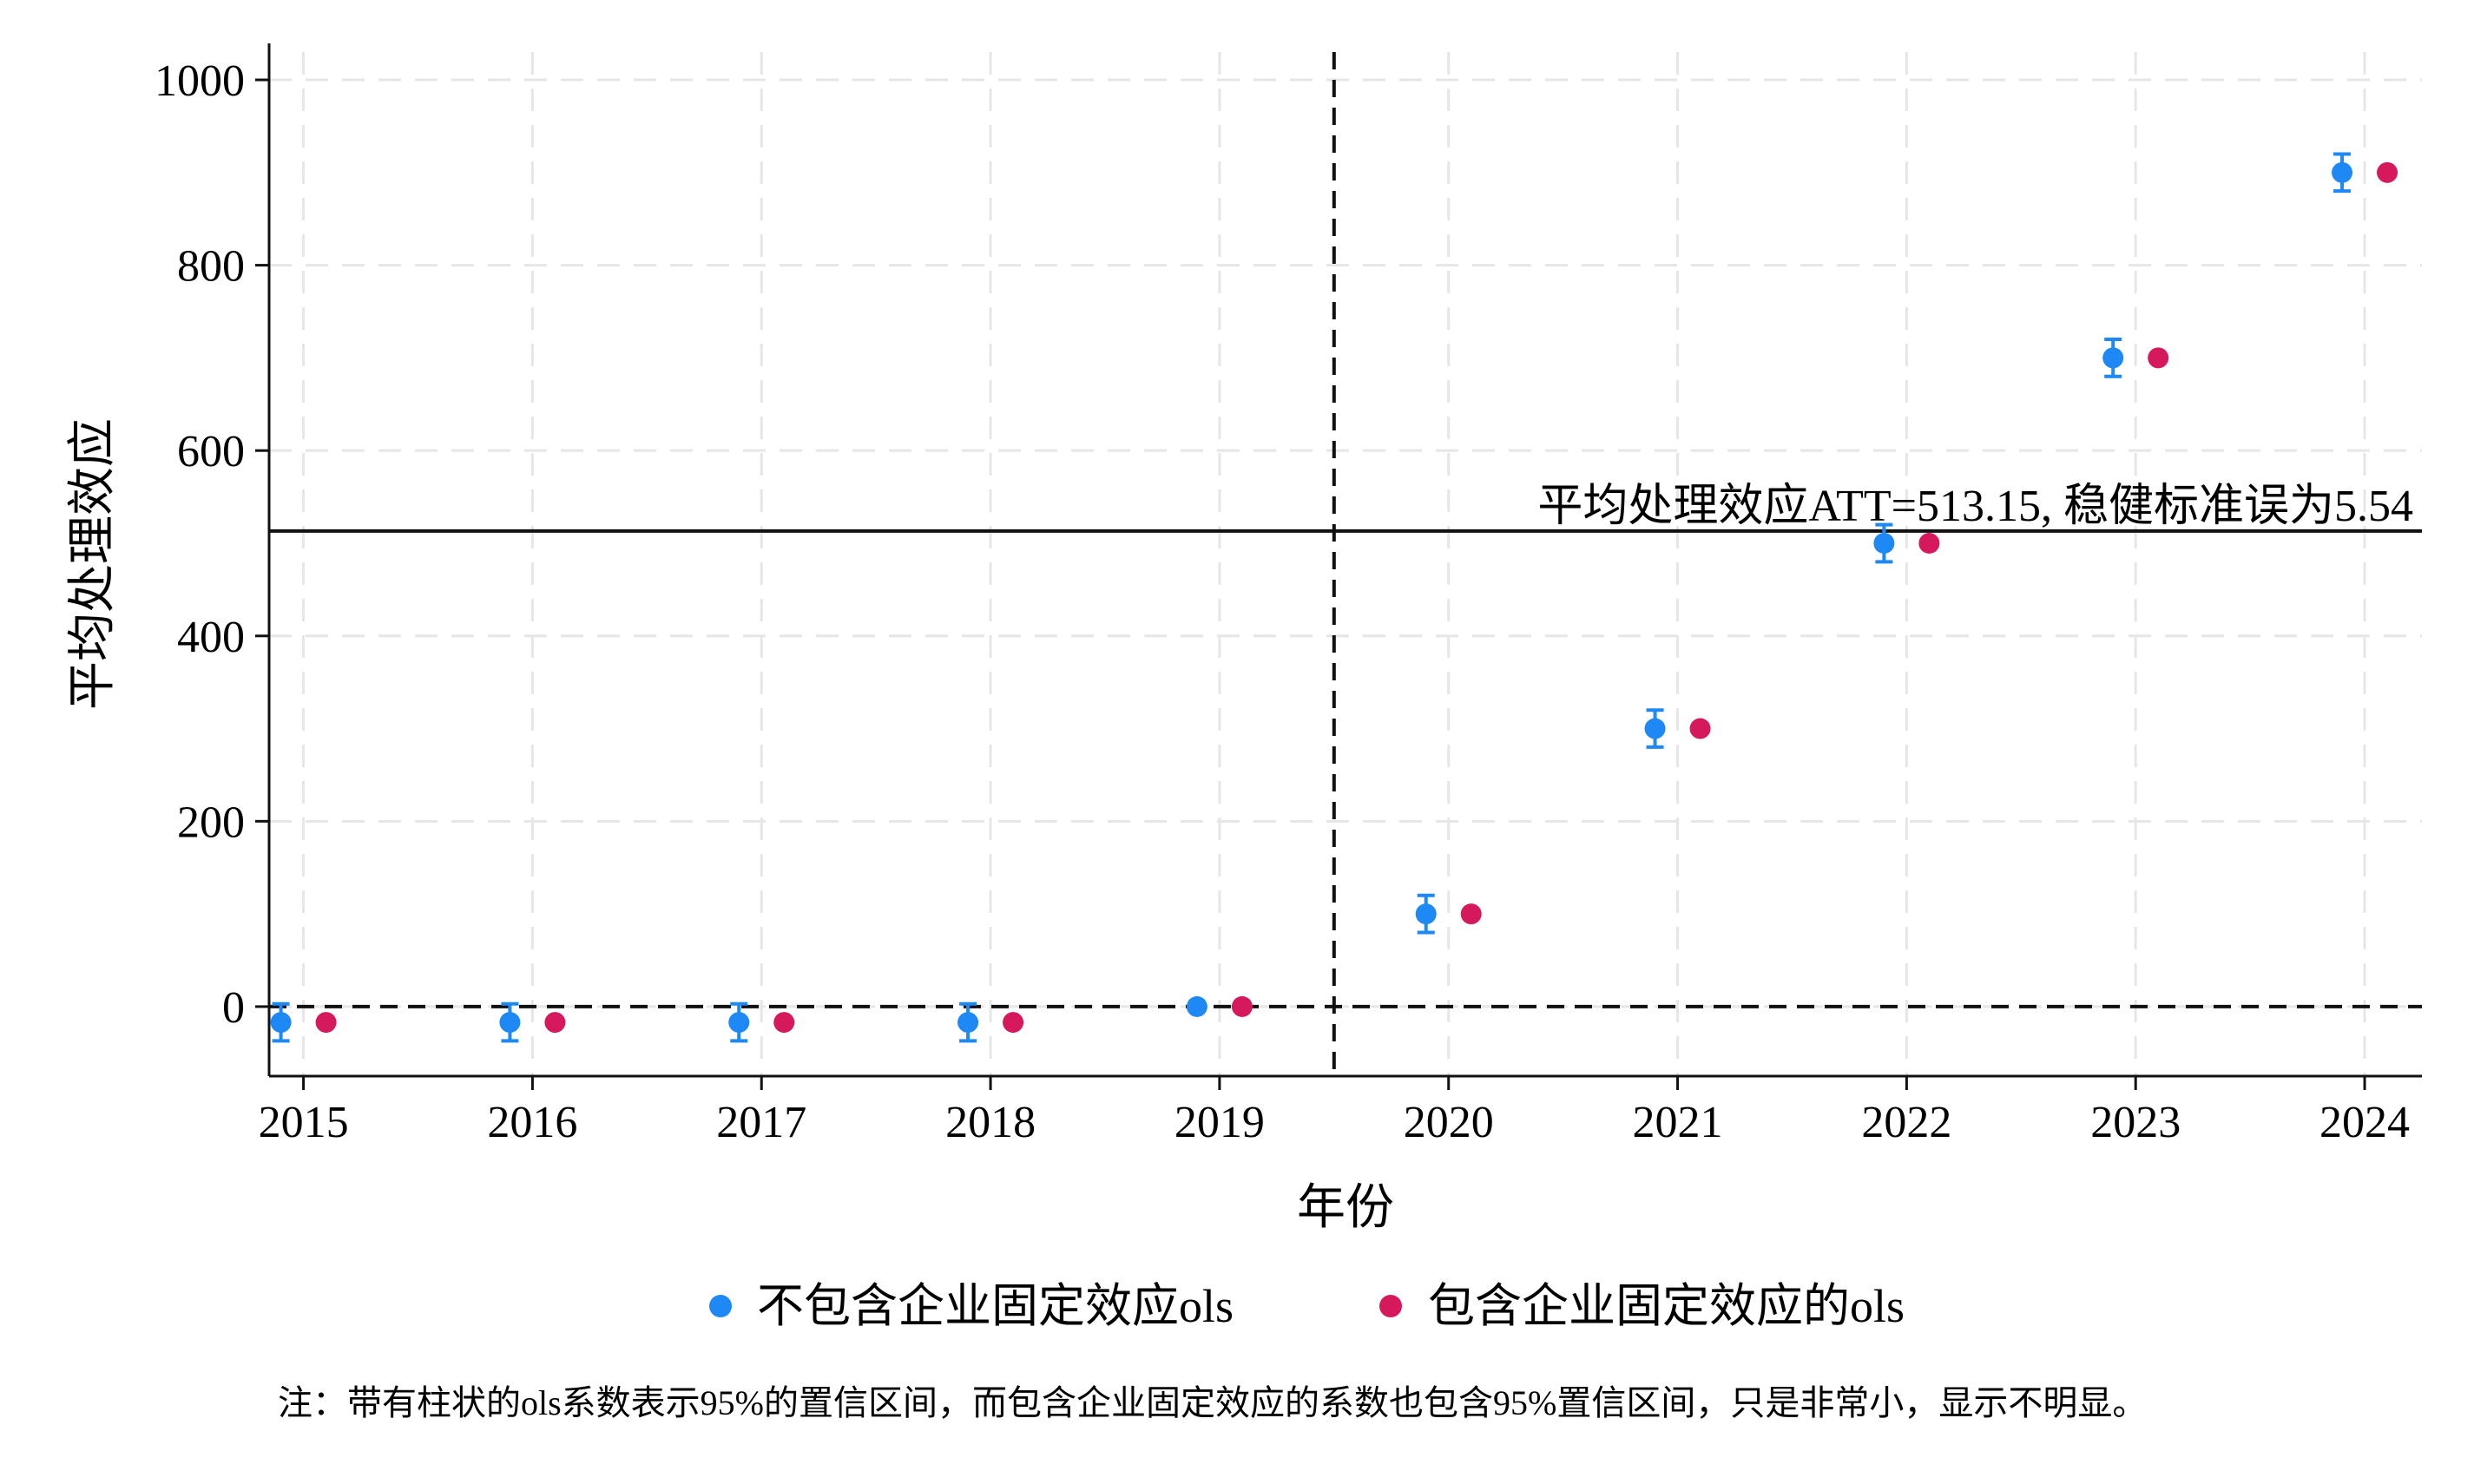 The image size is (2474, 1484). What do you see at coordinates (555, 1023) in the screenshot?
I see `point-series-2-2016` at bounding box center [555, 1023].